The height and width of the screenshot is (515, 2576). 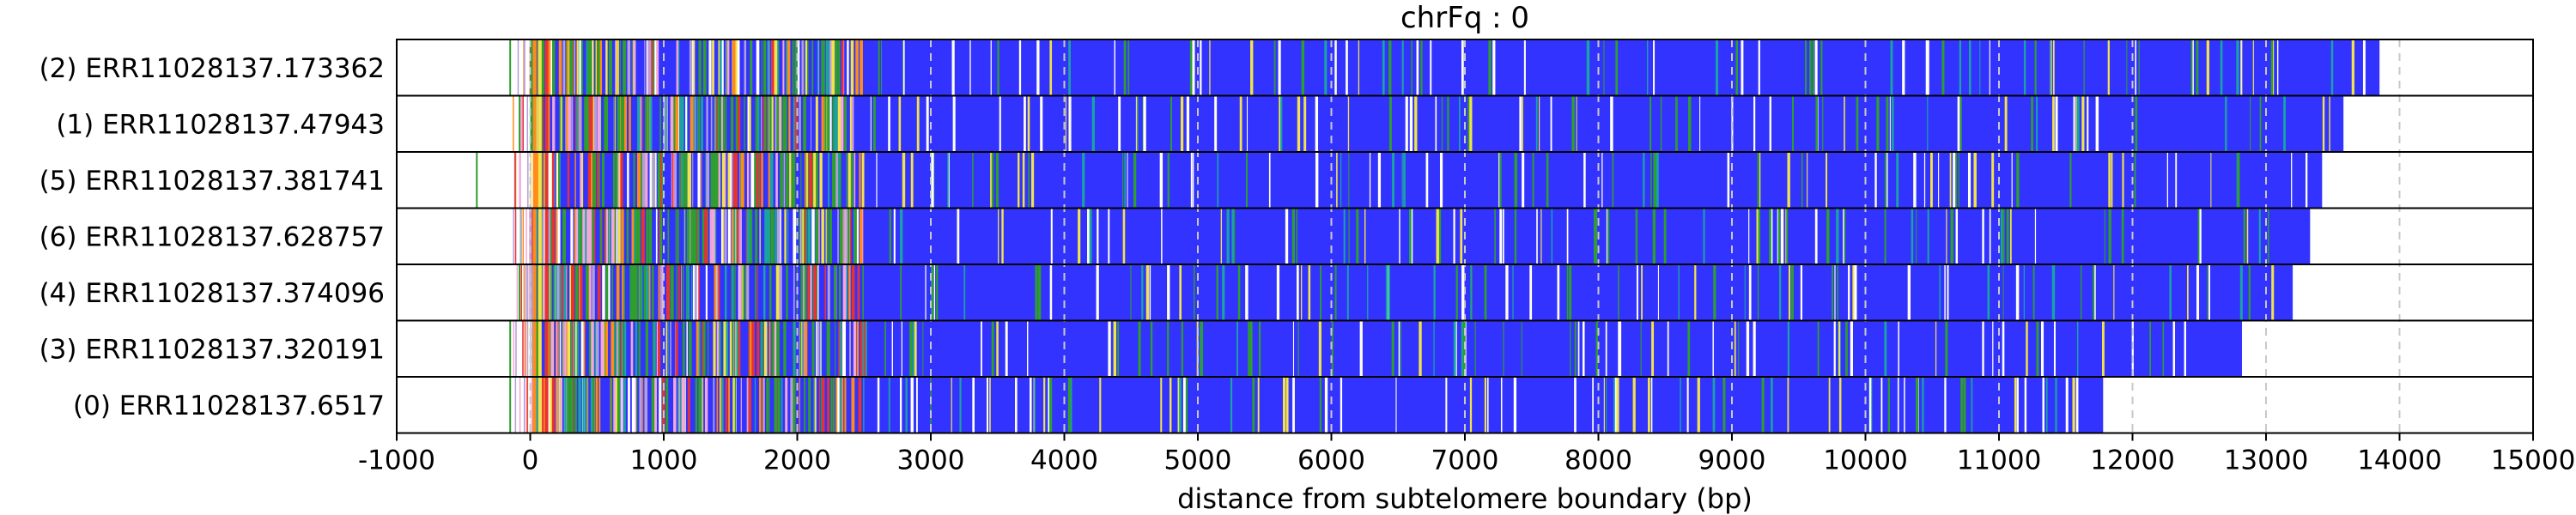 What do you see at coordinates (229, 406) in the screenshot?
I see `row-label: (0) ERR11028137.6517` at bounding box center [229, 406].